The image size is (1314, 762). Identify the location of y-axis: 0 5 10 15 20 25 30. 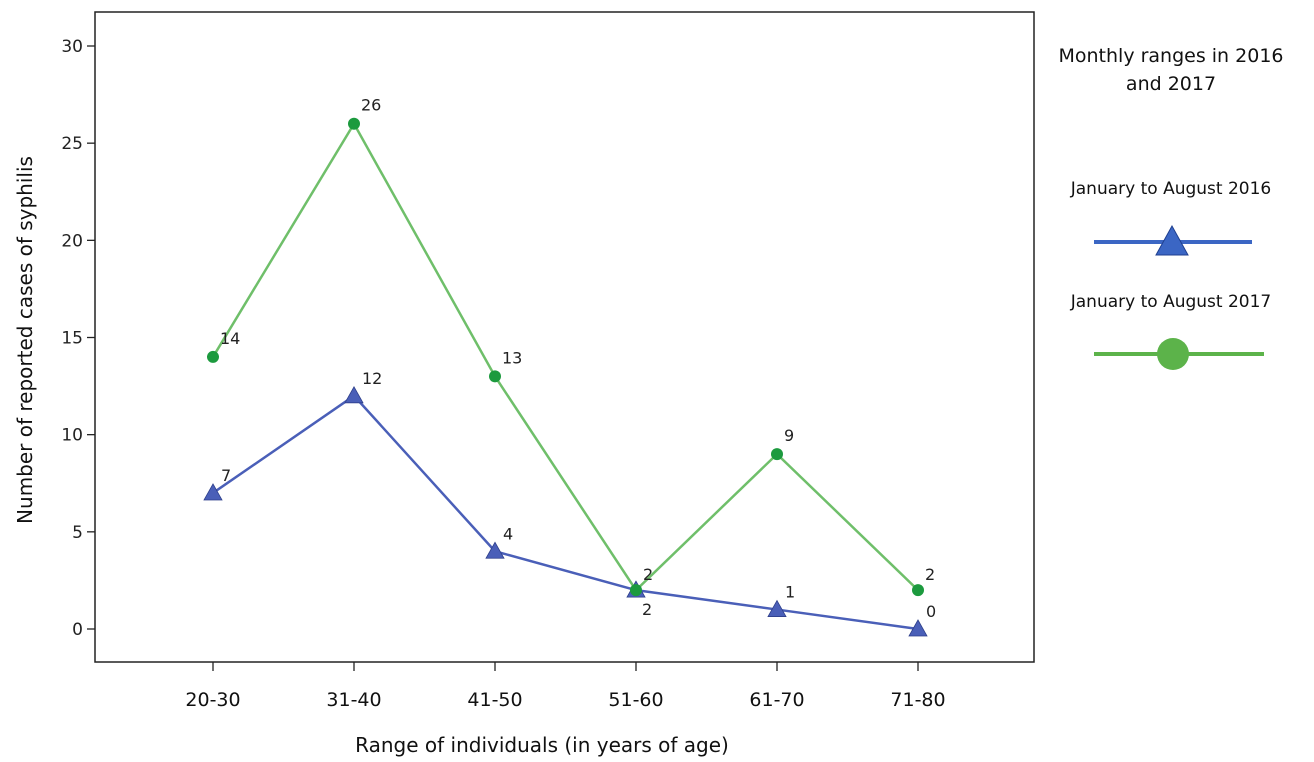
(78, 338).